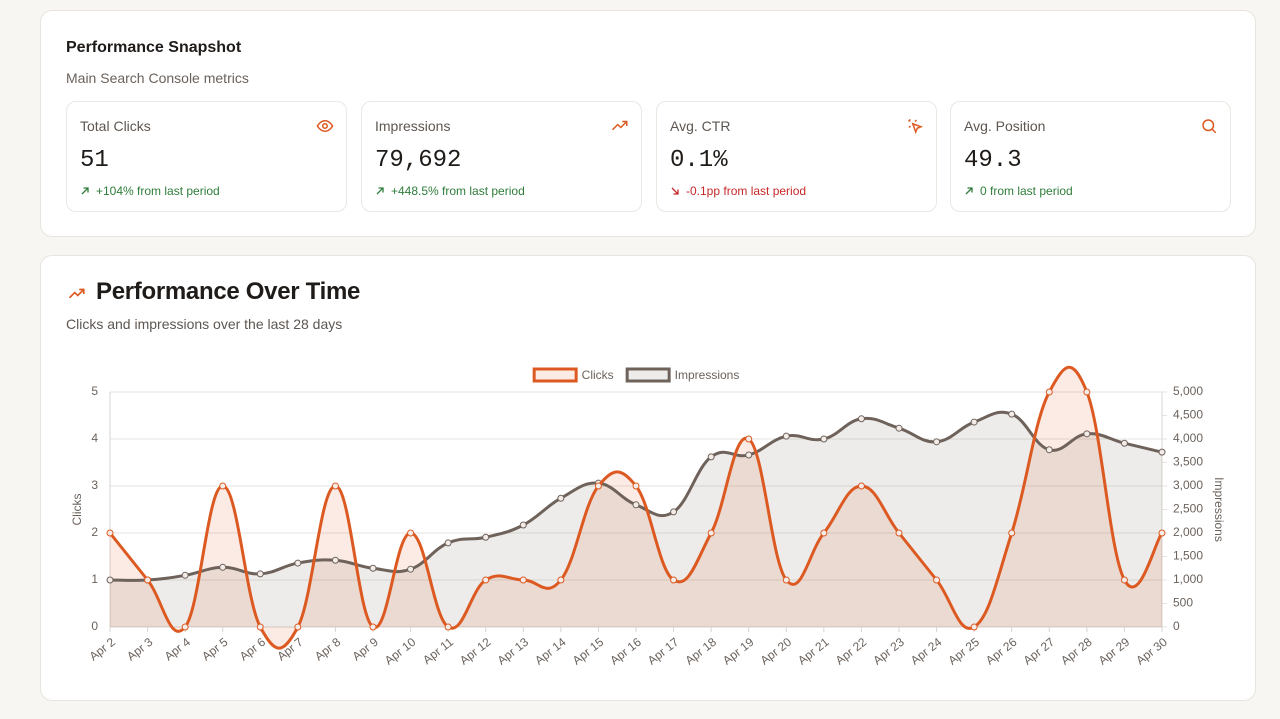 The width and height of the screenshot is (1280, 719). Describe the element at coordinates (1219, 509) in the screenshot. I see `y2-axis-title: Impressions` at that location.